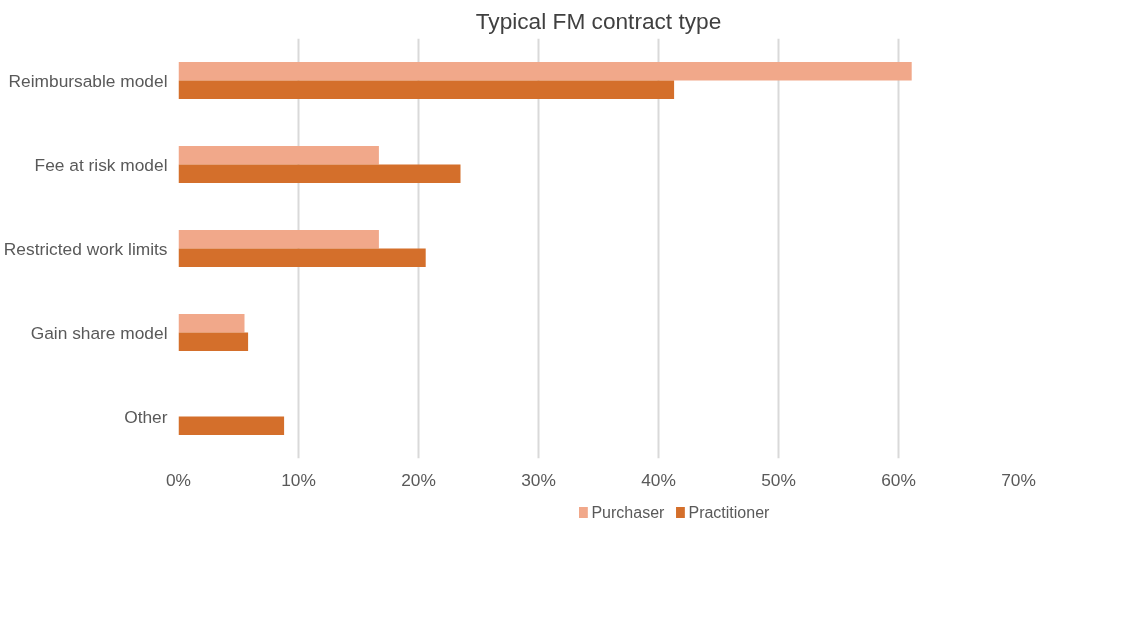 The image size is (1134, 624). What do you see at coordinates (418, 479) in the screenshot?
I see `x-tick-label: 20%` at bounding box center [418, 479].